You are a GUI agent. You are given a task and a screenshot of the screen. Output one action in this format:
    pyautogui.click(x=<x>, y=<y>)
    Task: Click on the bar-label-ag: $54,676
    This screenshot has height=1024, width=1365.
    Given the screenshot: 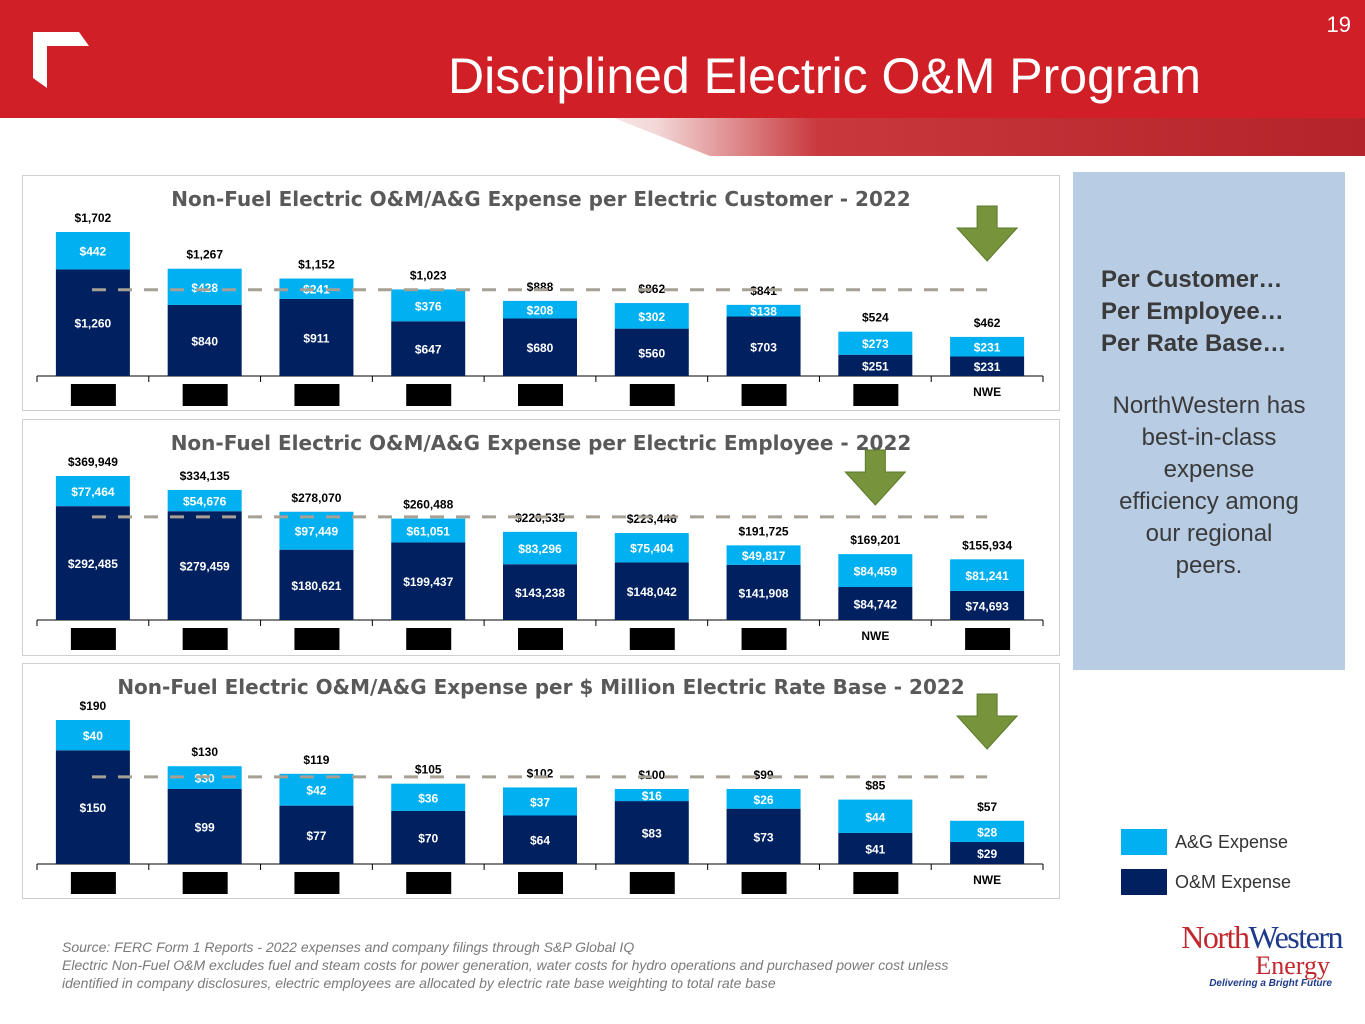 What is the action you would take?
    pyautogui.click(x=205, y=502)
    